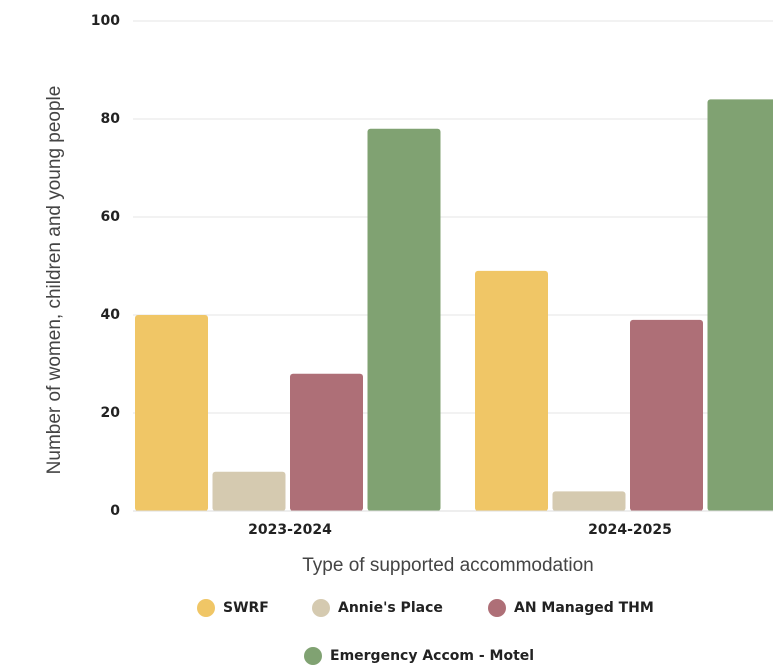 The height and width of the screenshot is (669, 773). What do you see at coordinates (111, 119) in the screenshot?
I see `y-tick-label: 80` at bounding box center [111, 119].